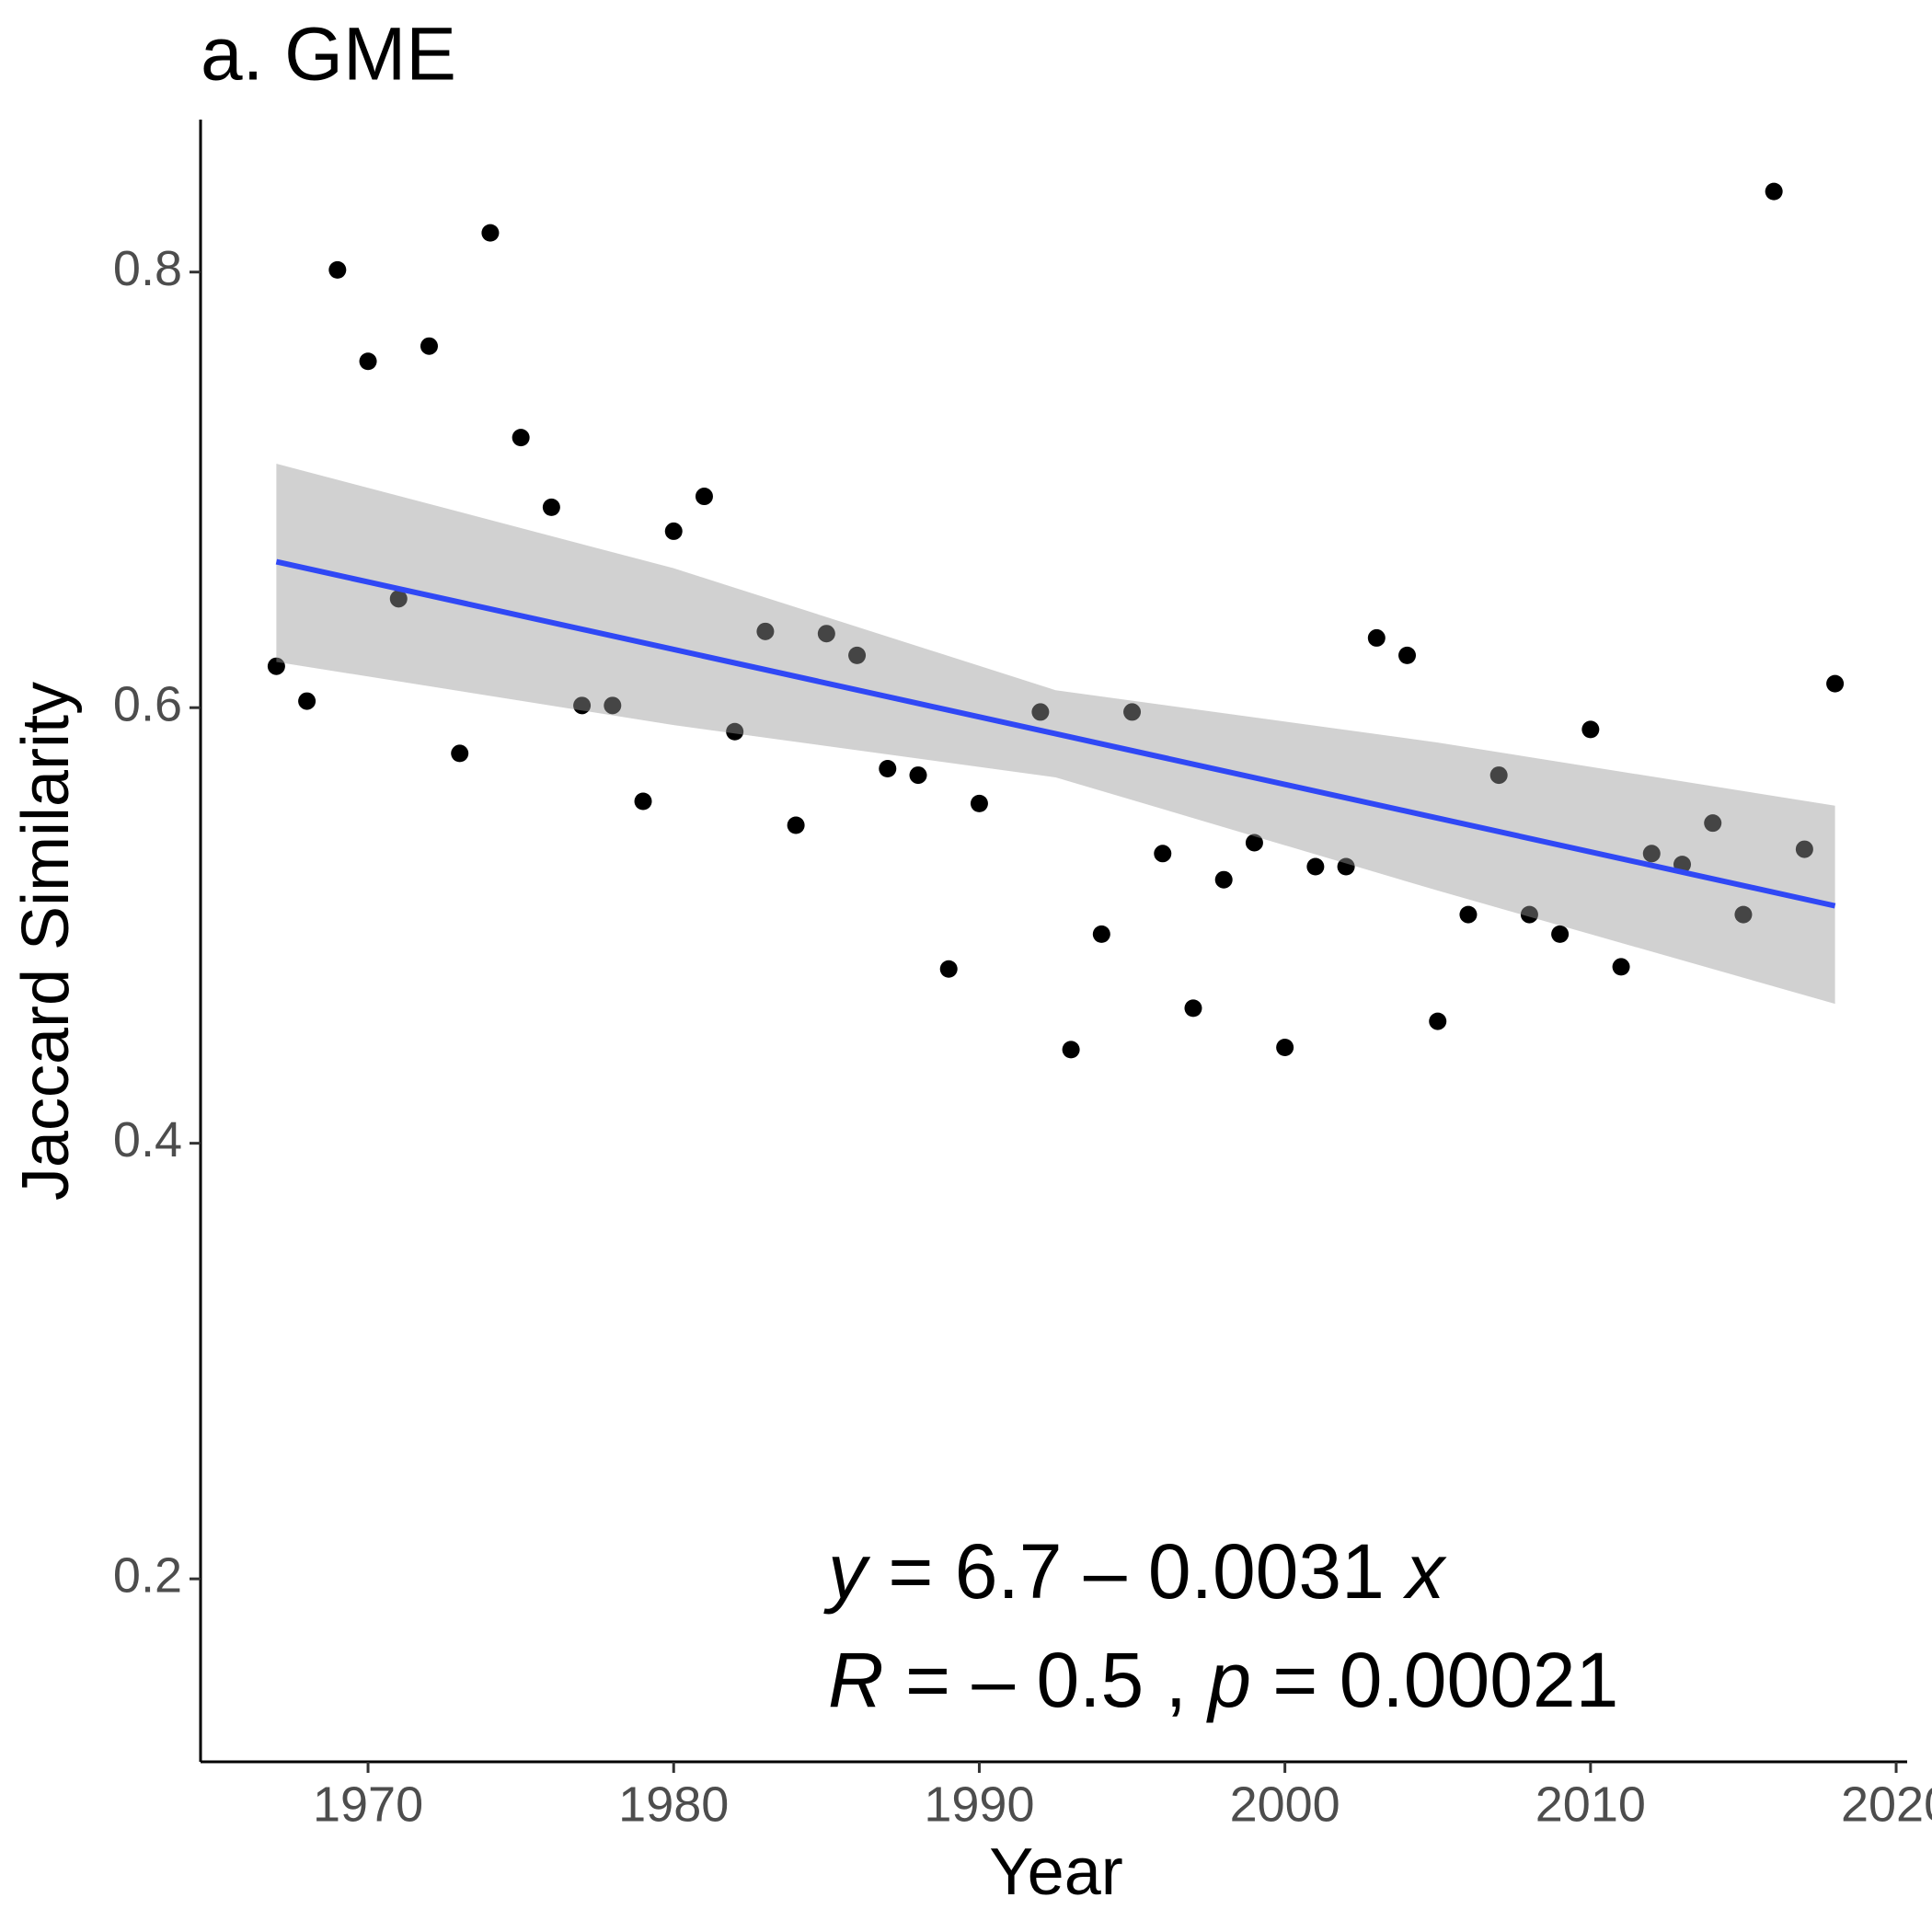 The width and height of the screenshot is (1932, 1932). Describe the element at coordinates (1285, 1804) in the screenshot. I see `x-tick-label: 2000` at that location.